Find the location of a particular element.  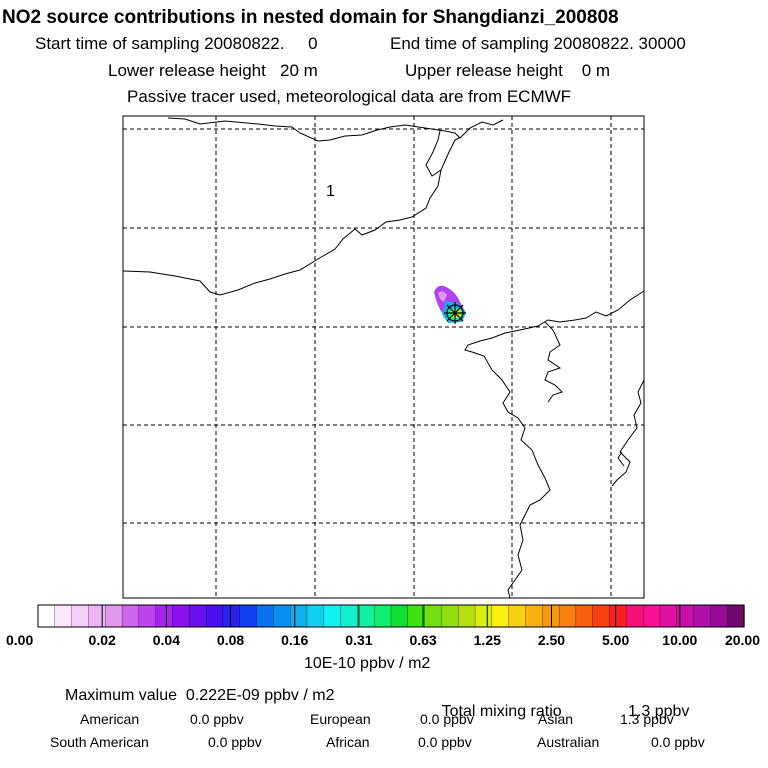

coast-peninsula is located at coordinates (553, 362).